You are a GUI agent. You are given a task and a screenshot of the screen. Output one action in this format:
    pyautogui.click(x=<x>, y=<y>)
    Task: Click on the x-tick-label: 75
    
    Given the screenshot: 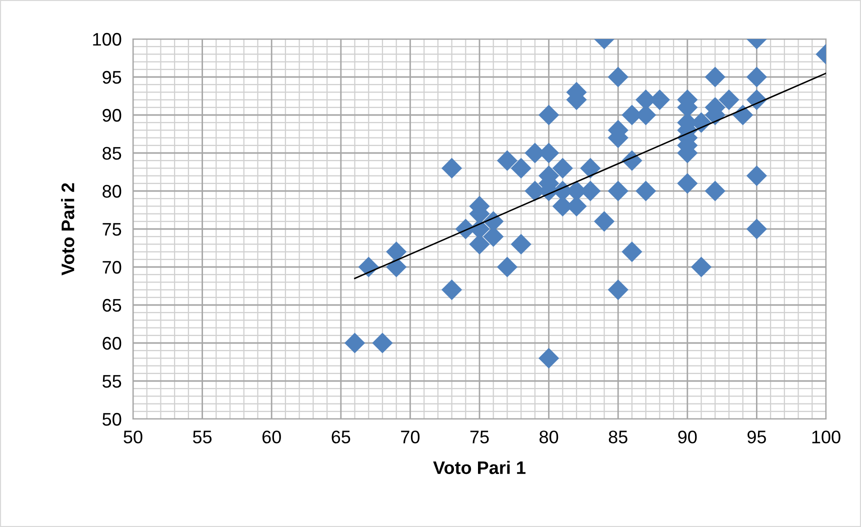 What is the action you would take?
    pyautogui.click(x=479, y=437)
    